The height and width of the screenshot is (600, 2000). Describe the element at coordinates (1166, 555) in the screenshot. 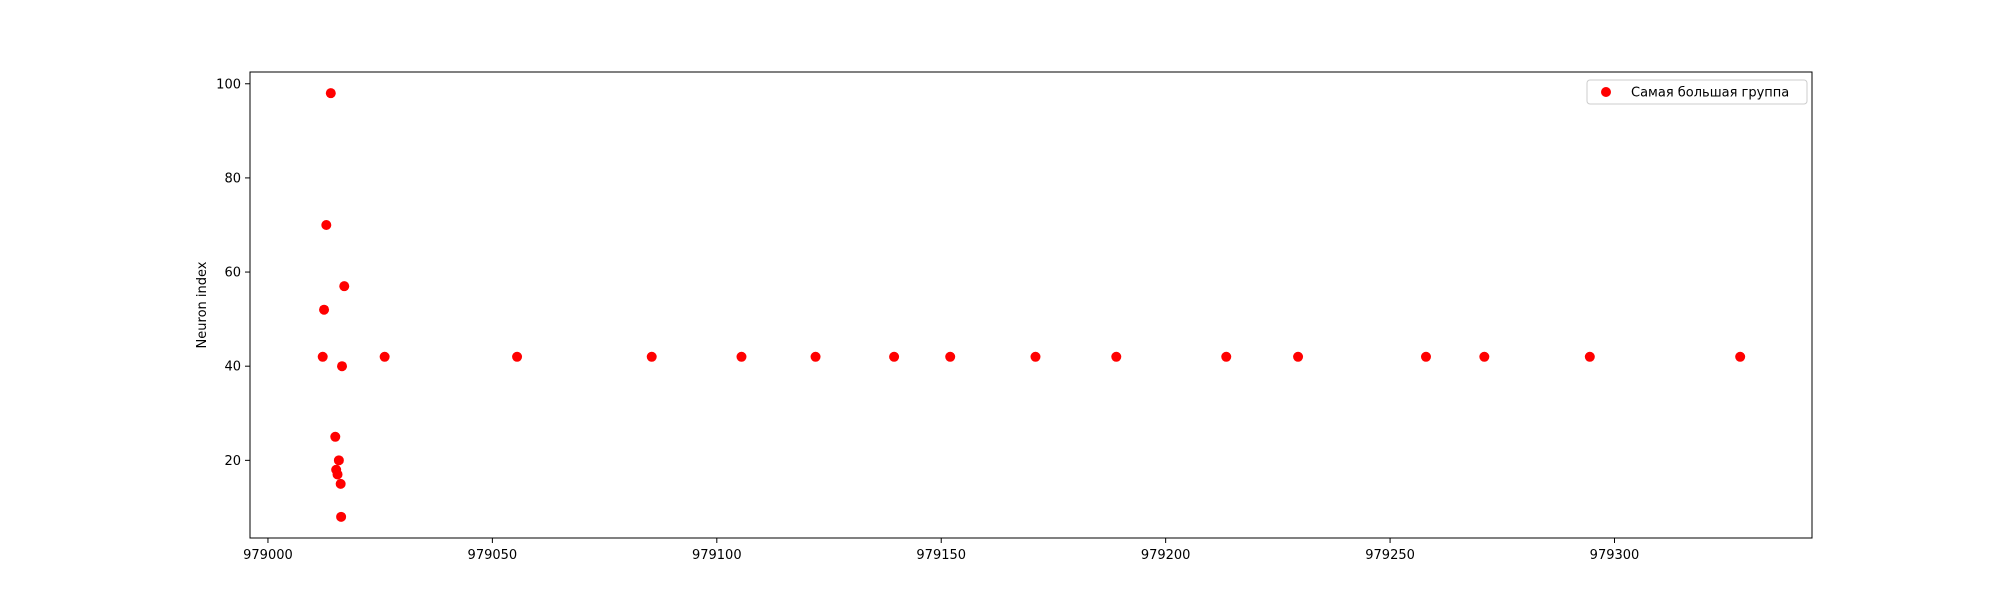

I see `x-tick-label: 979200` at that location.